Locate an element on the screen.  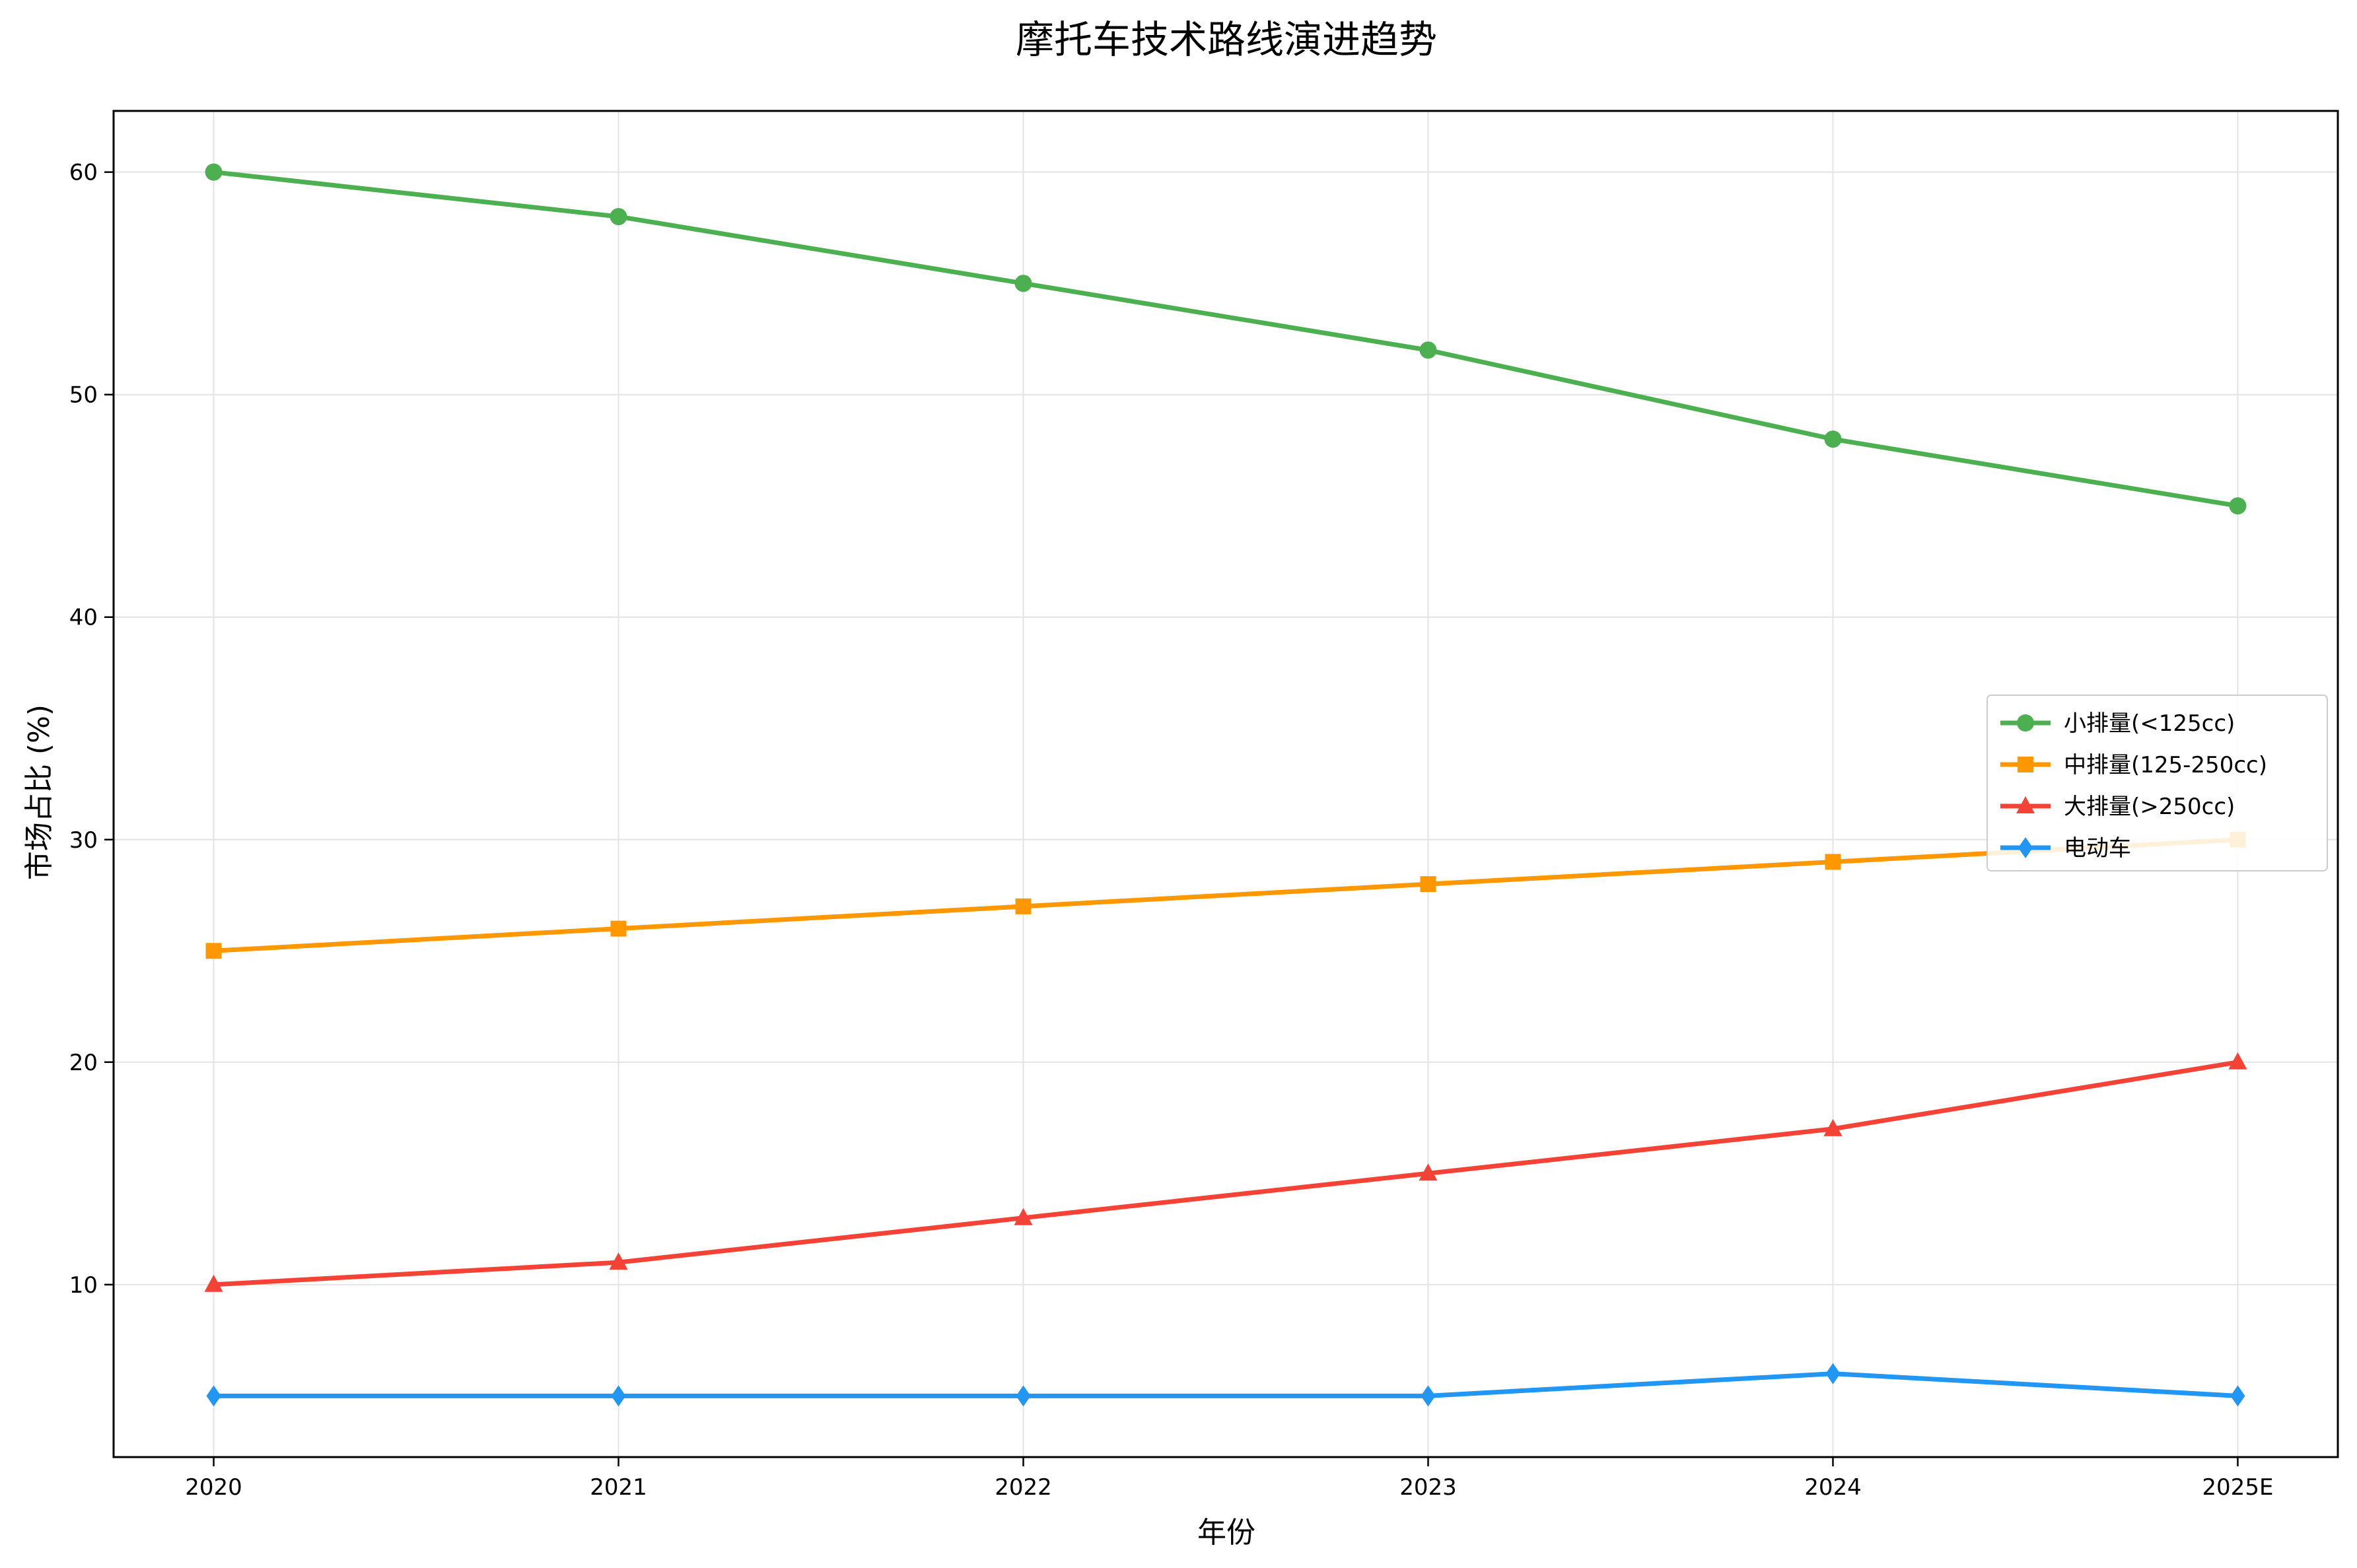
legend-label: 小排量(<125cc) is located at coordinates (2149, 723).